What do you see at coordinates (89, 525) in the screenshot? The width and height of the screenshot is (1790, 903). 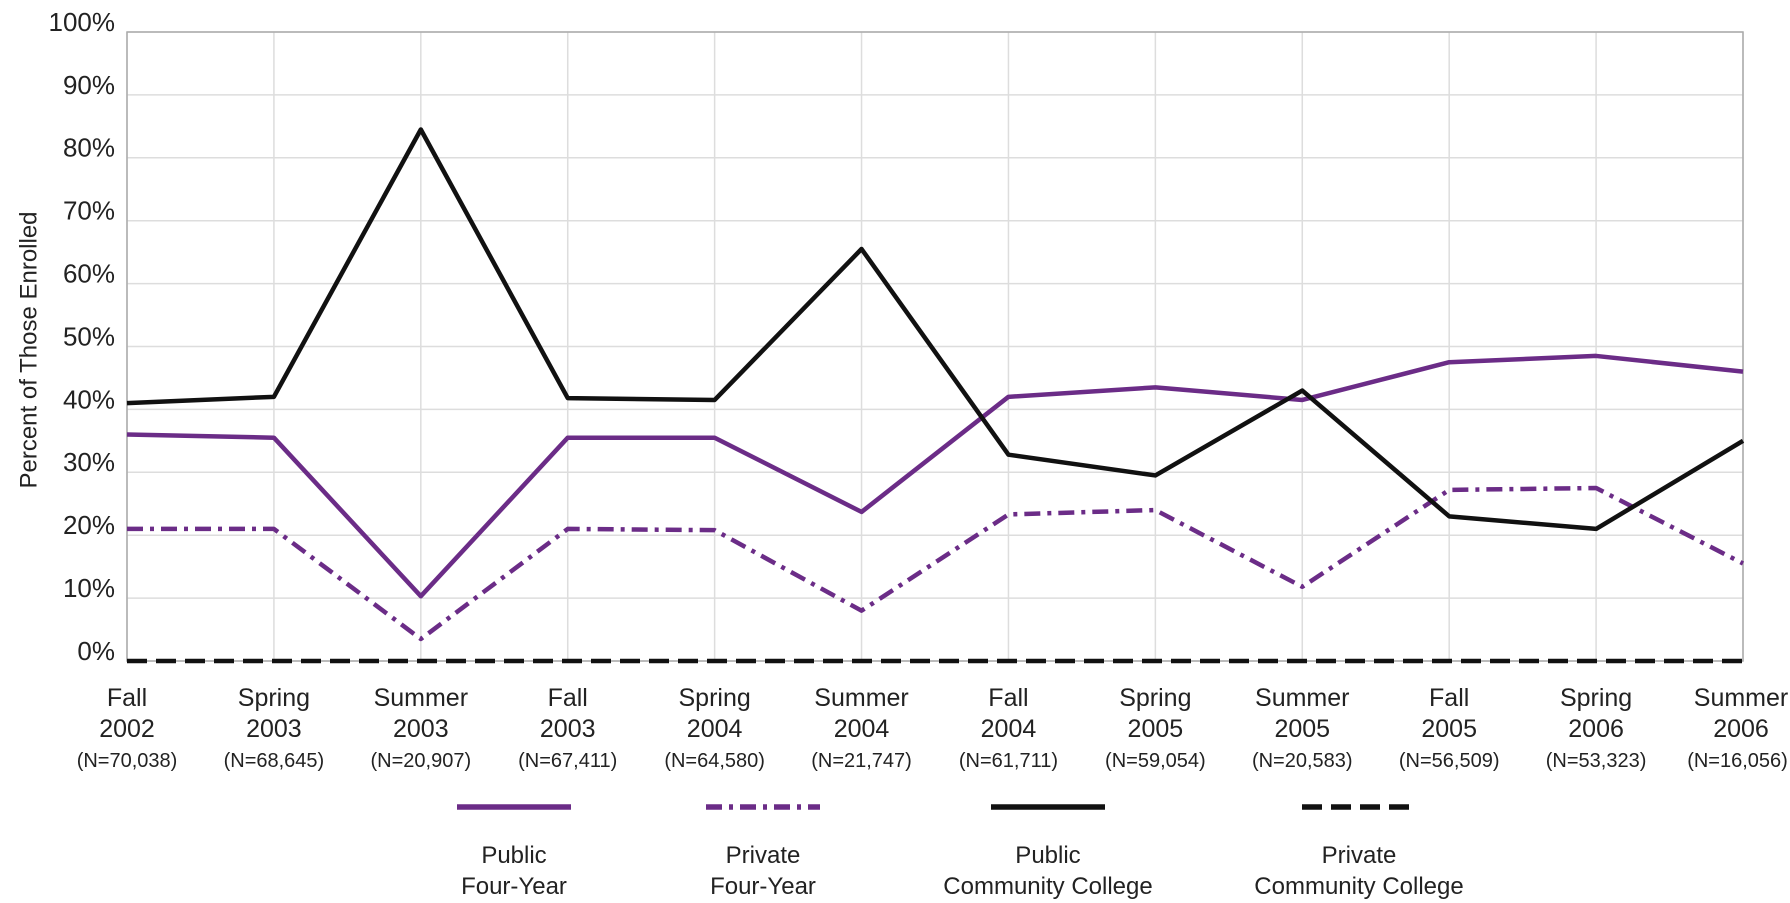 I see `y-tick-label: 20%` at bounding box center [89, 525].